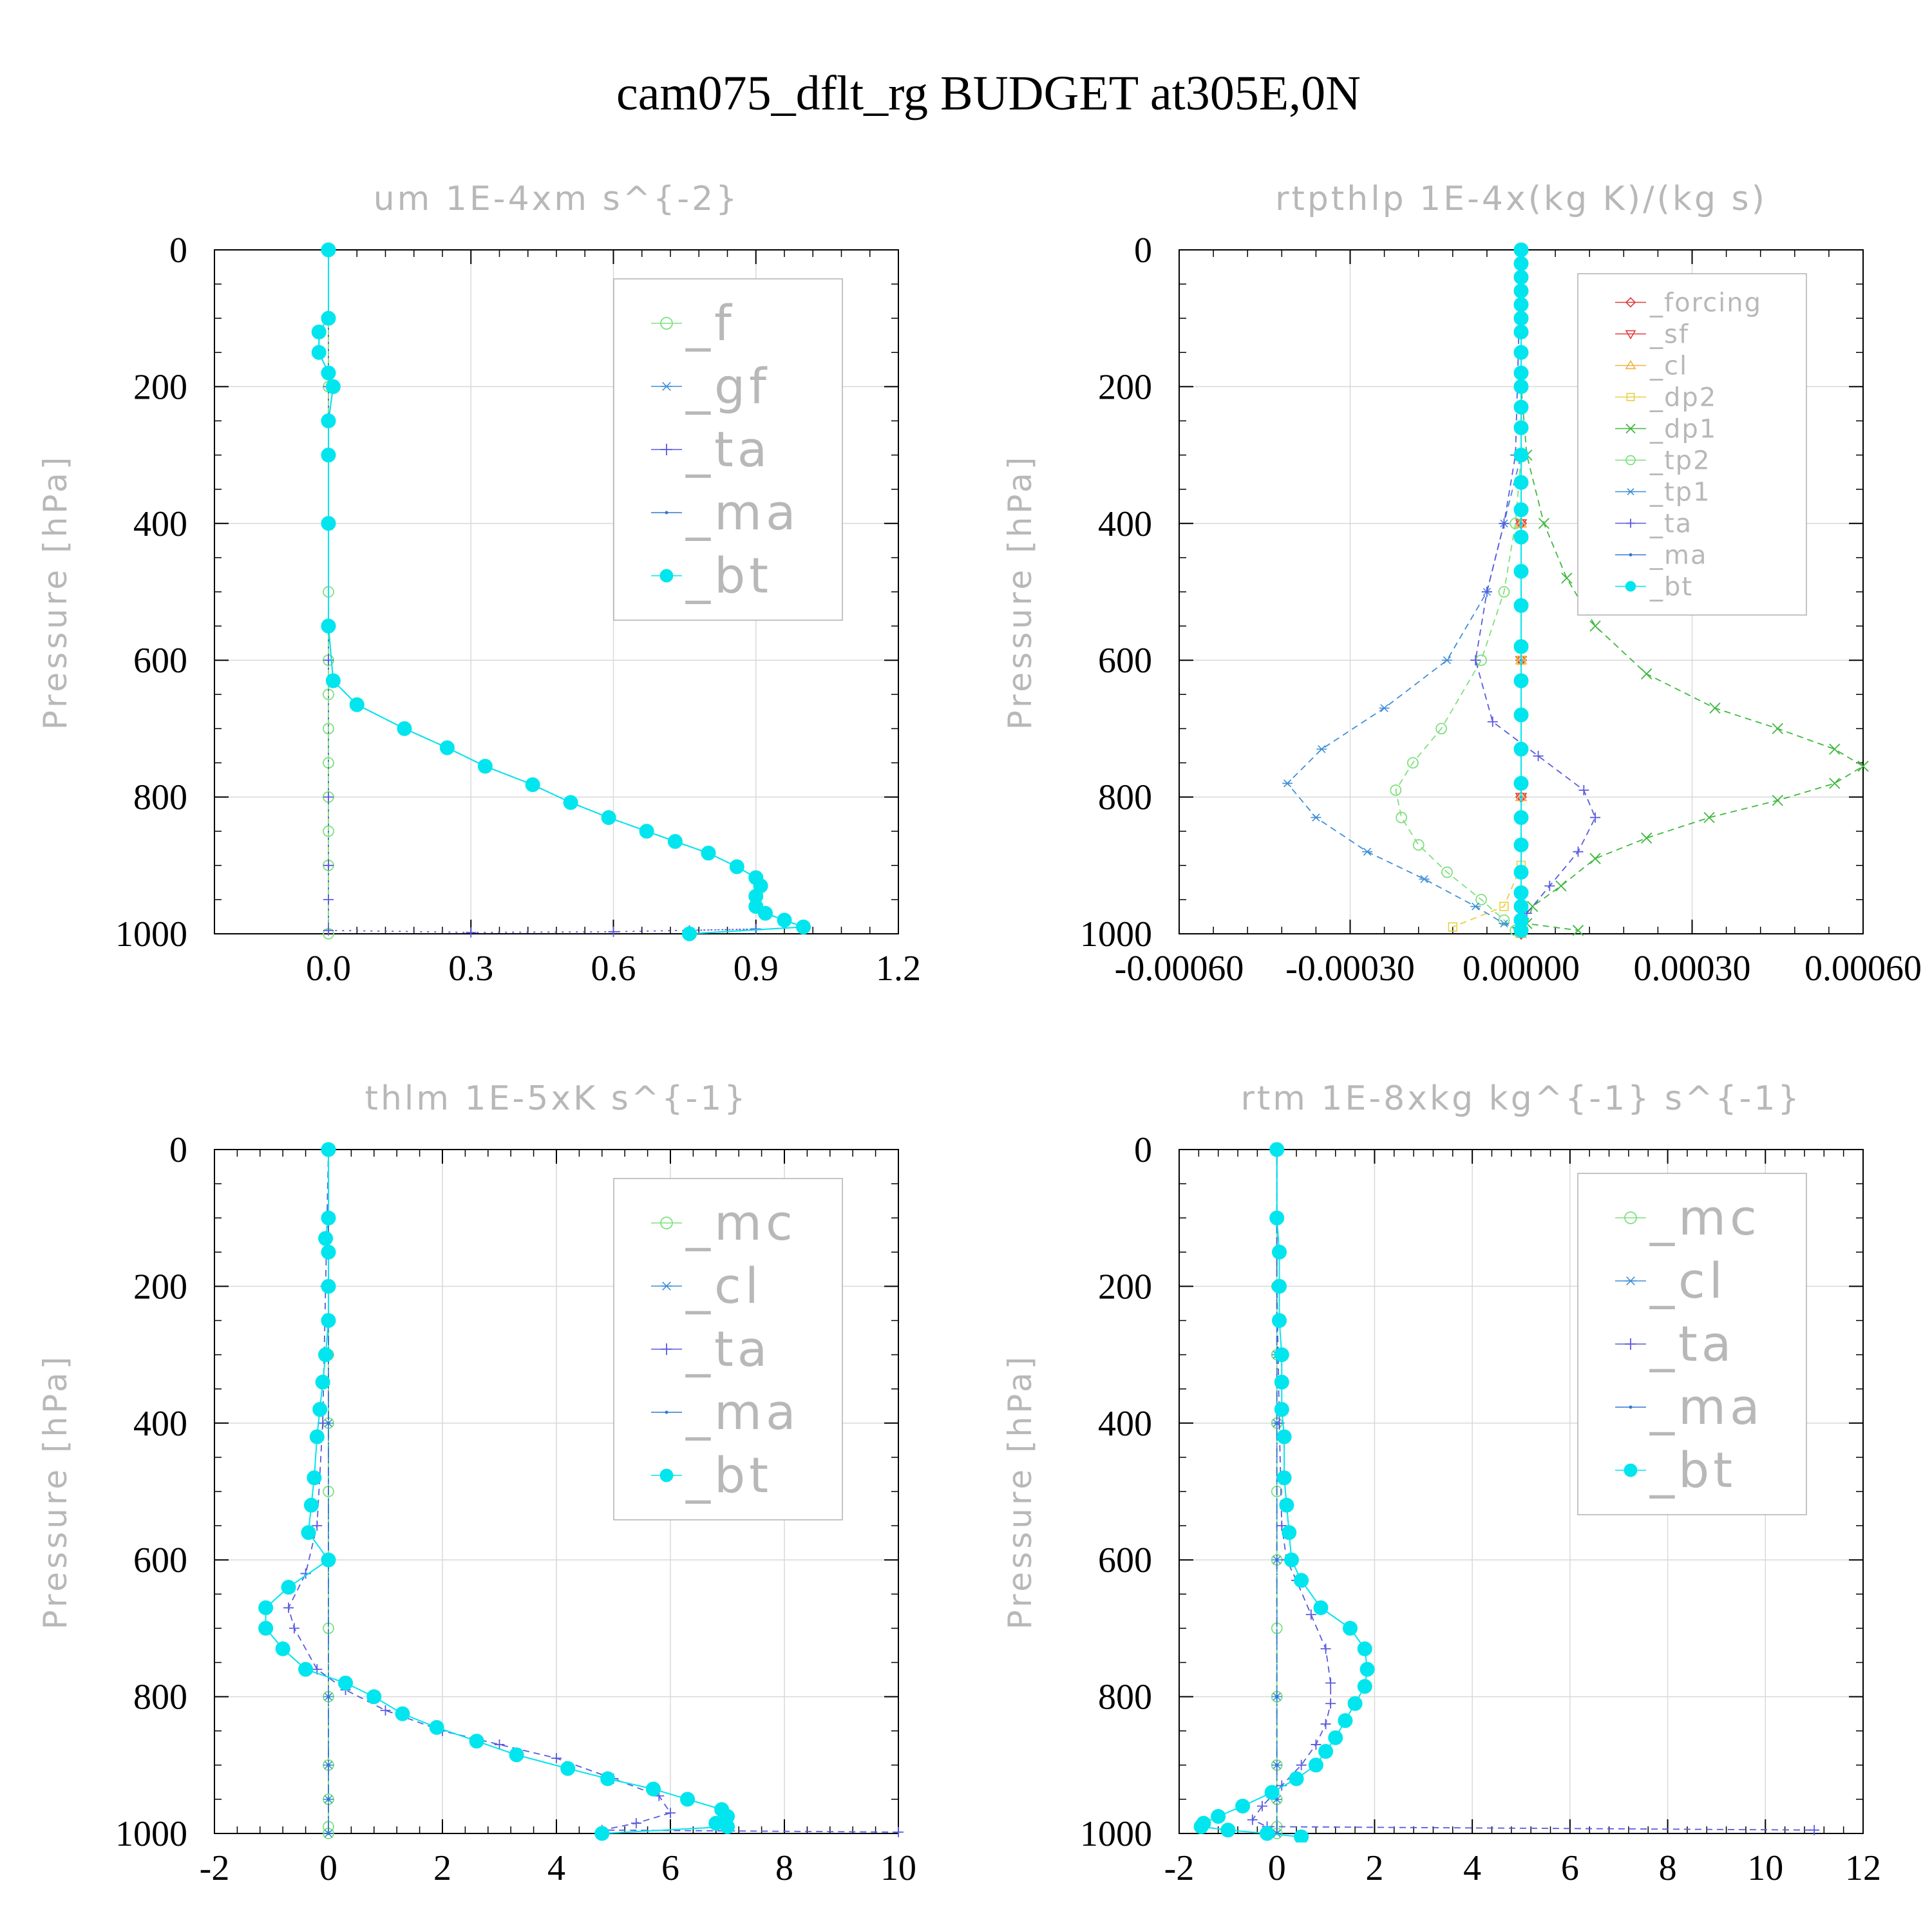 The image size is (1932, 1932). What do you see at coordinates (988, 93) in the screenshot?
I see `figure-title: cam075_dflt_rg BUDGET at305E,0N` at bounding box center [988, 93].